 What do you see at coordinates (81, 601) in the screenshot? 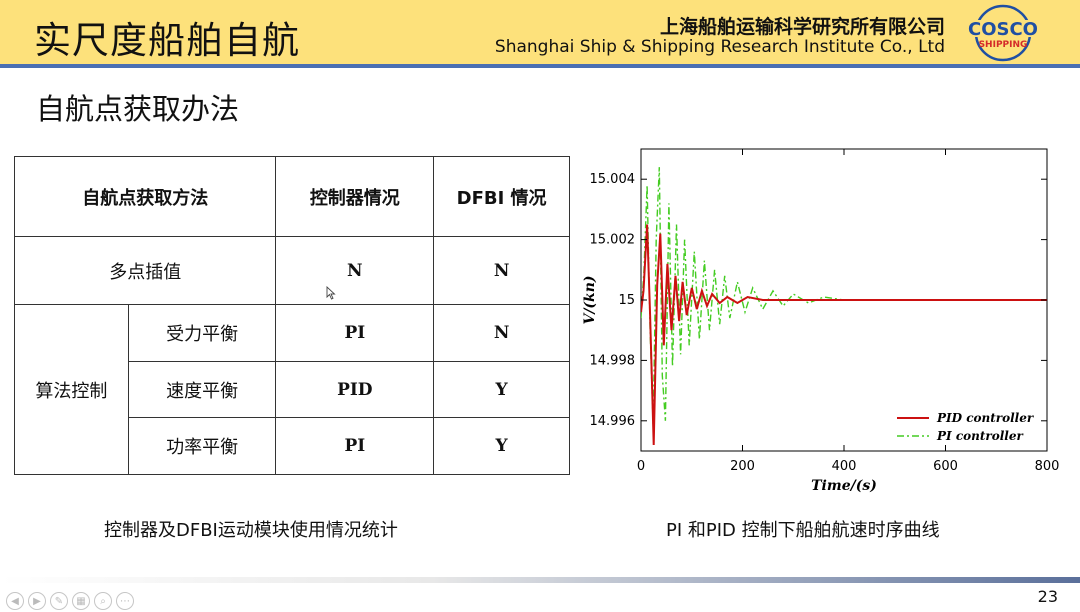
I see `slides-icon: ▦` at bounding box center [81, 601].